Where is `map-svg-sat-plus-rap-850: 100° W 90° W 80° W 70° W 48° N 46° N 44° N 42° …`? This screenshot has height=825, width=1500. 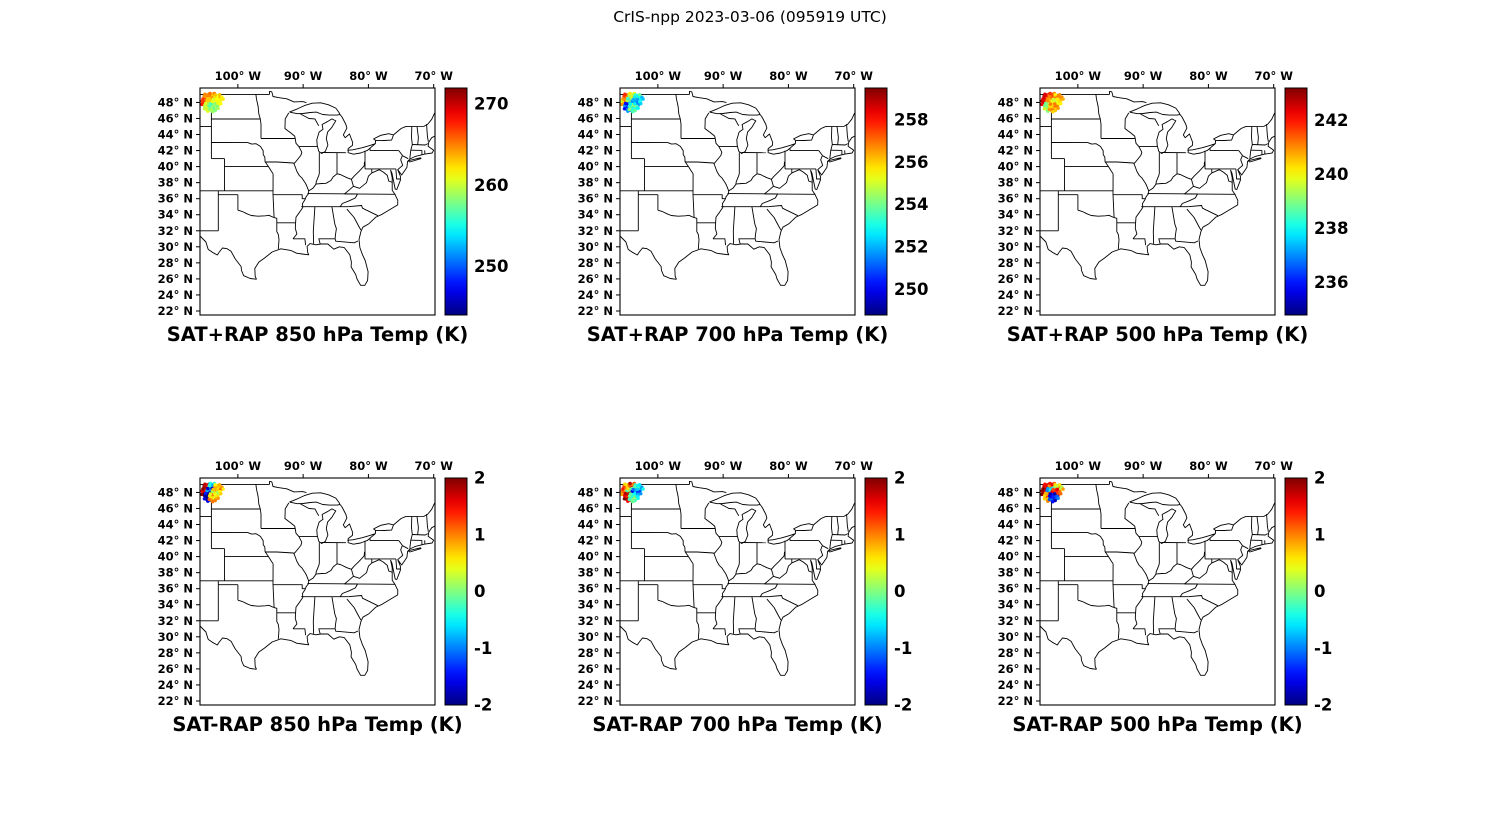
map-svg-sat-plus-rap-850: 100° W 90° W 80° W 70° W 48° N 46° N 44° N 42° … is located at coordinates (333, 207).